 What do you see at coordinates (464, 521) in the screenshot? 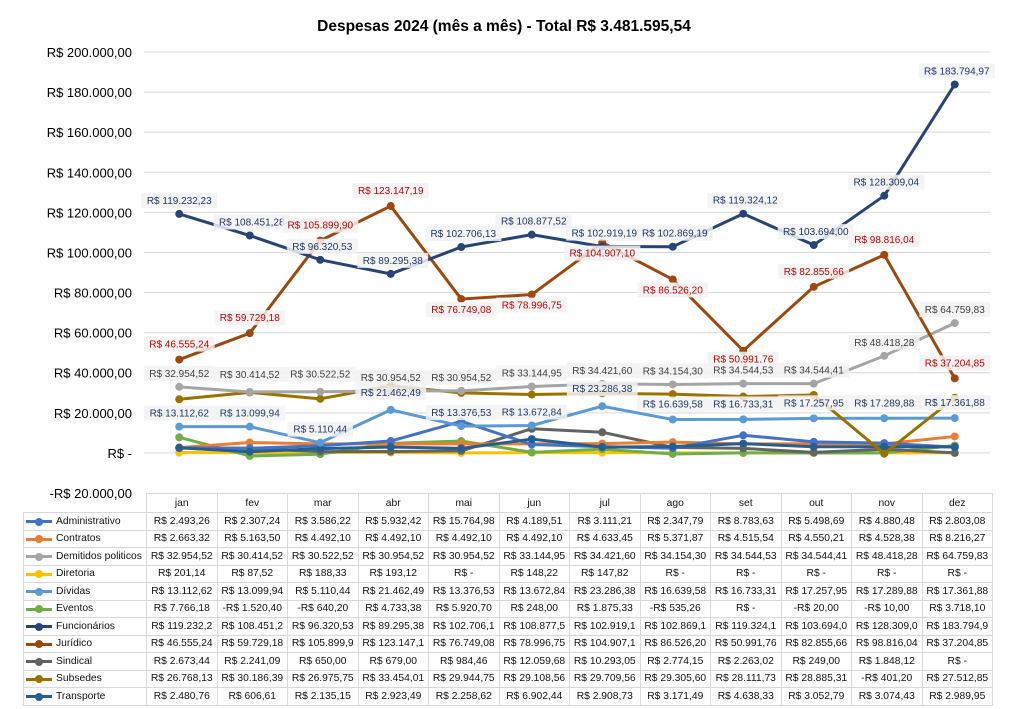
I see `table-cell: R$ 15.764,98` at bounding box center [464, 521].